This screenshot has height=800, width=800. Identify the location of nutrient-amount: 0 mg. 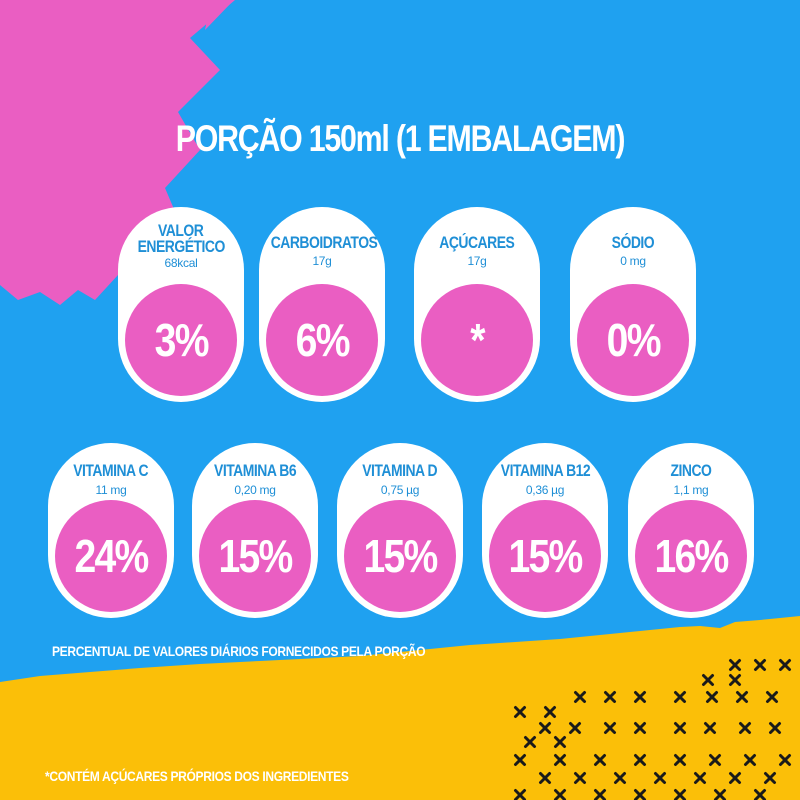
(633, 261).